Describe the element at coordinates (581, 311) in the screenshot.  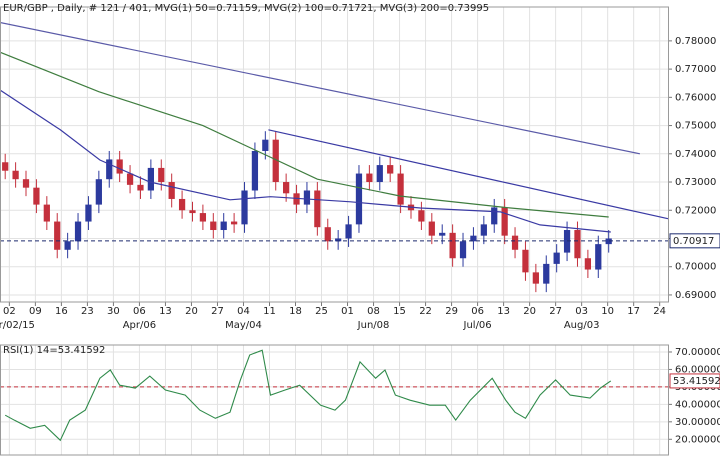
I see `x-tick-label: 03` at that location.